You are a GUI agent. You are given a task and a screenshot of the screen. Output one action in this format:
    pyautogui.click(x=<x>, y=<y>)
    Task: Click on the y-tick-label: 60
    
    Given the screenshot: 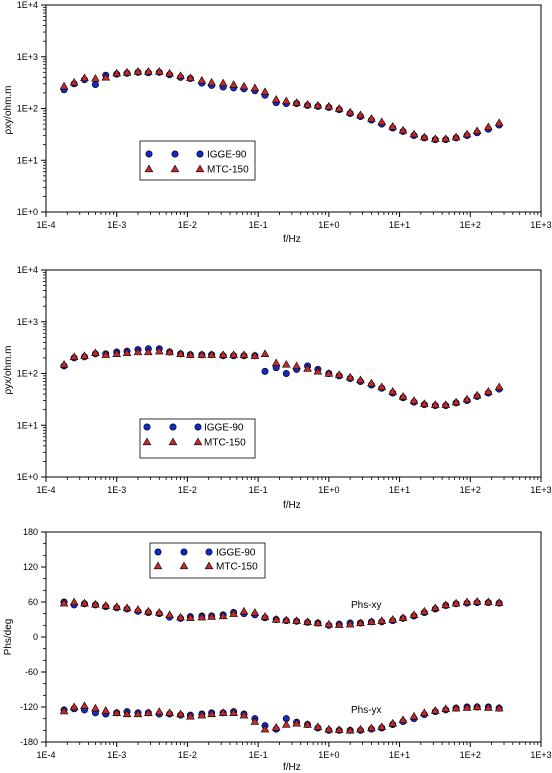 What is the action you would take?
    pyautogui.click(x=33, y=602)
    